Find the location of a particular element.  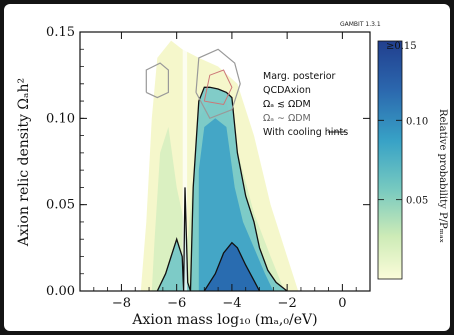

y-tick-label: 0.10 is located at coordinates (60, 118).